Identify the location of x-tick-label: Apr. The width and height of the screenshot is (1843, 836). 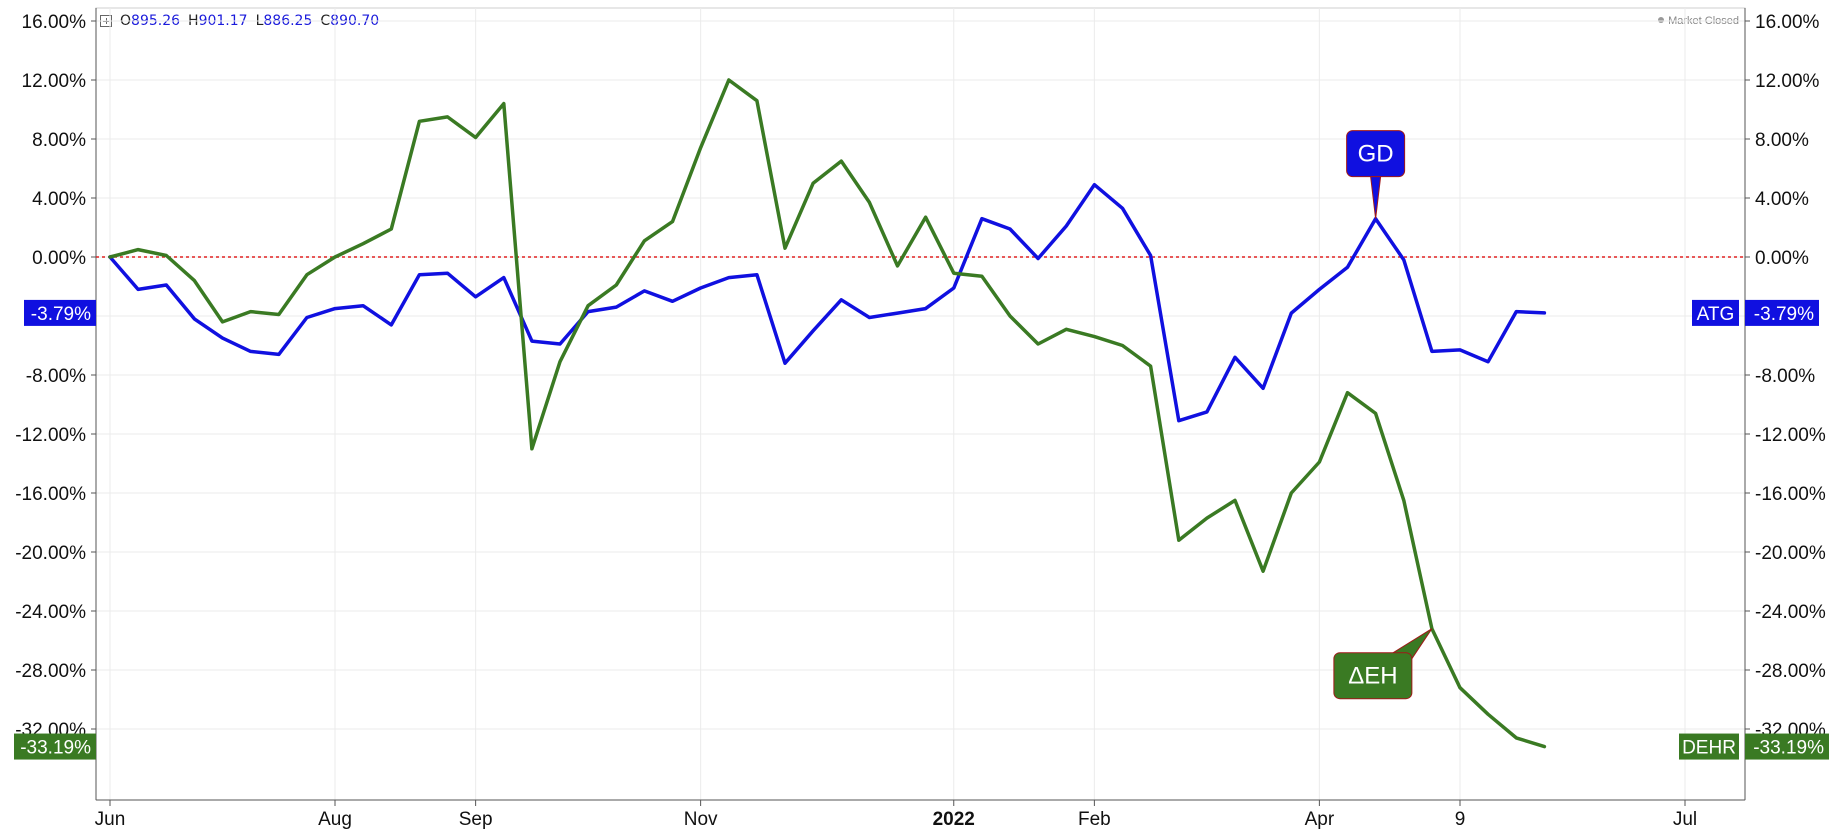
(1320, 819).